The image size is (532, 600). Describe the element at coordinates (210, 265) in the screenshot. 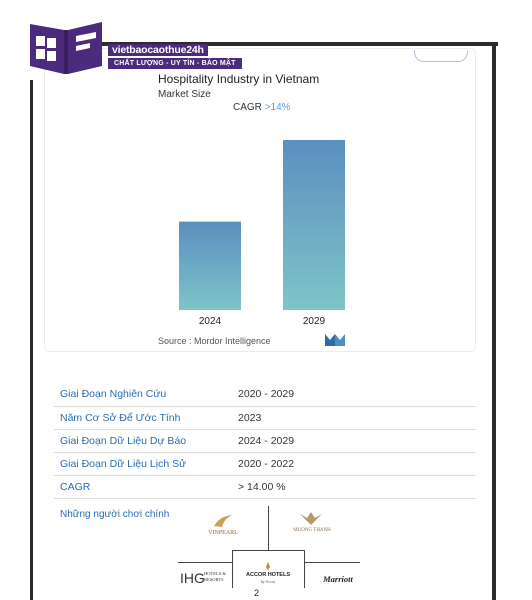

I see `bar-2024` at that location.